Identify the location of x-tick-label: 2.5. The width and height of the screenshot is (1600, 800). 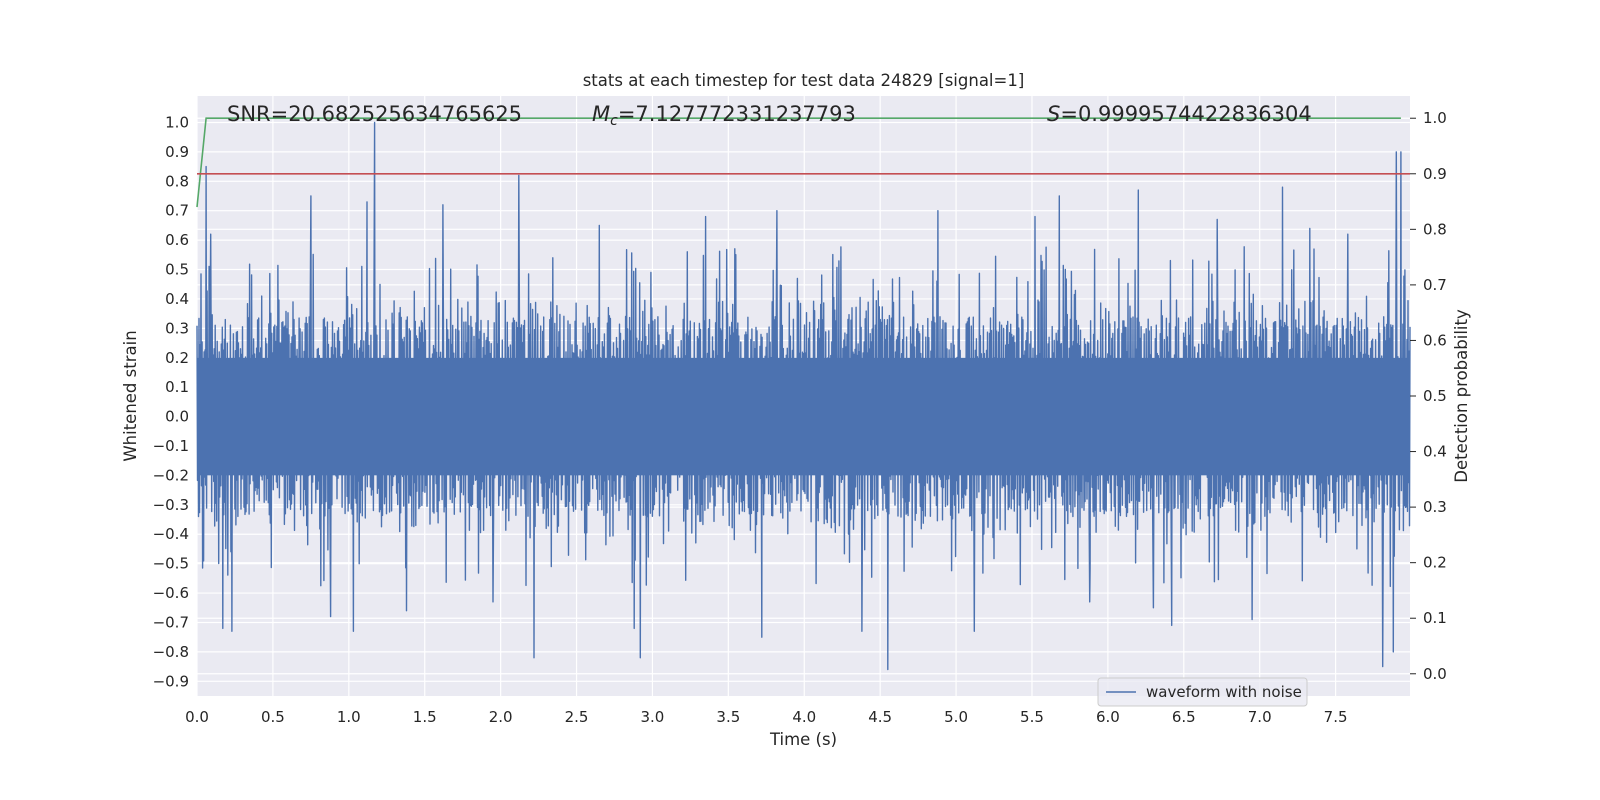
(577, 717).